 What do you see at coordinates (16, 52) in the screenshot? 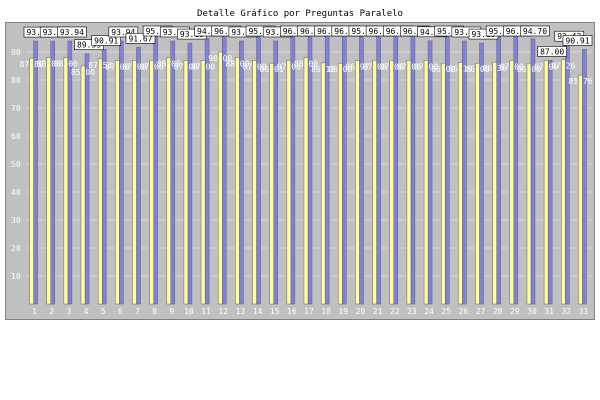
I see `y-tick-label: 90` at bounding box center [16, 52].